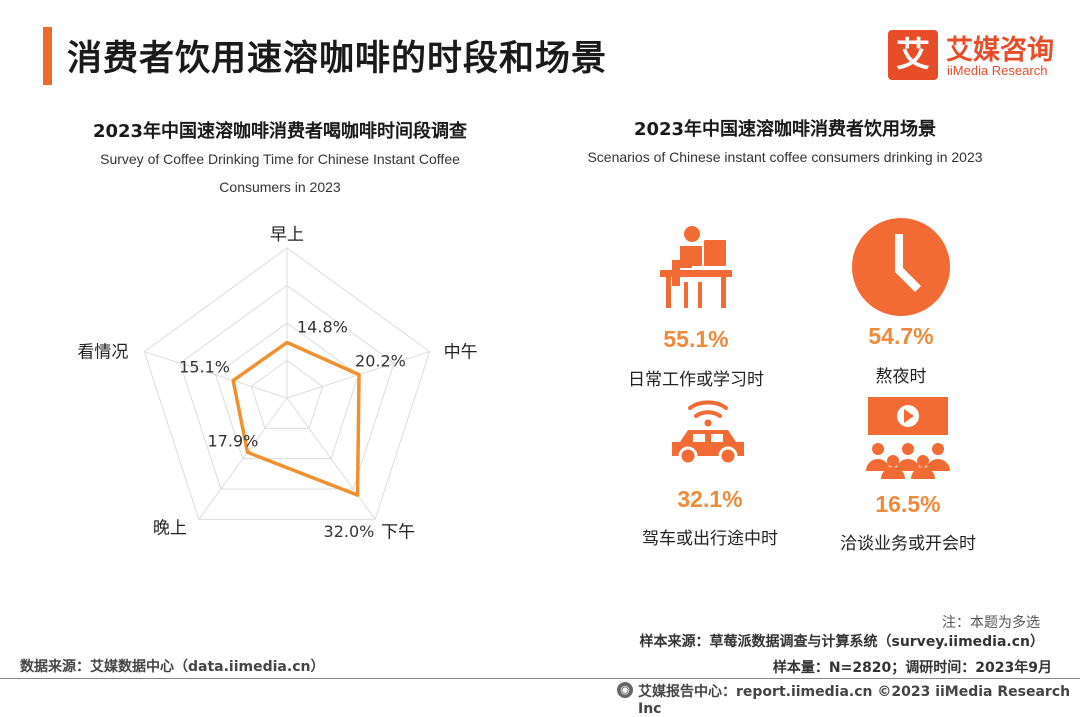  I want to click on radar-series-polygon, so click(296, 418).